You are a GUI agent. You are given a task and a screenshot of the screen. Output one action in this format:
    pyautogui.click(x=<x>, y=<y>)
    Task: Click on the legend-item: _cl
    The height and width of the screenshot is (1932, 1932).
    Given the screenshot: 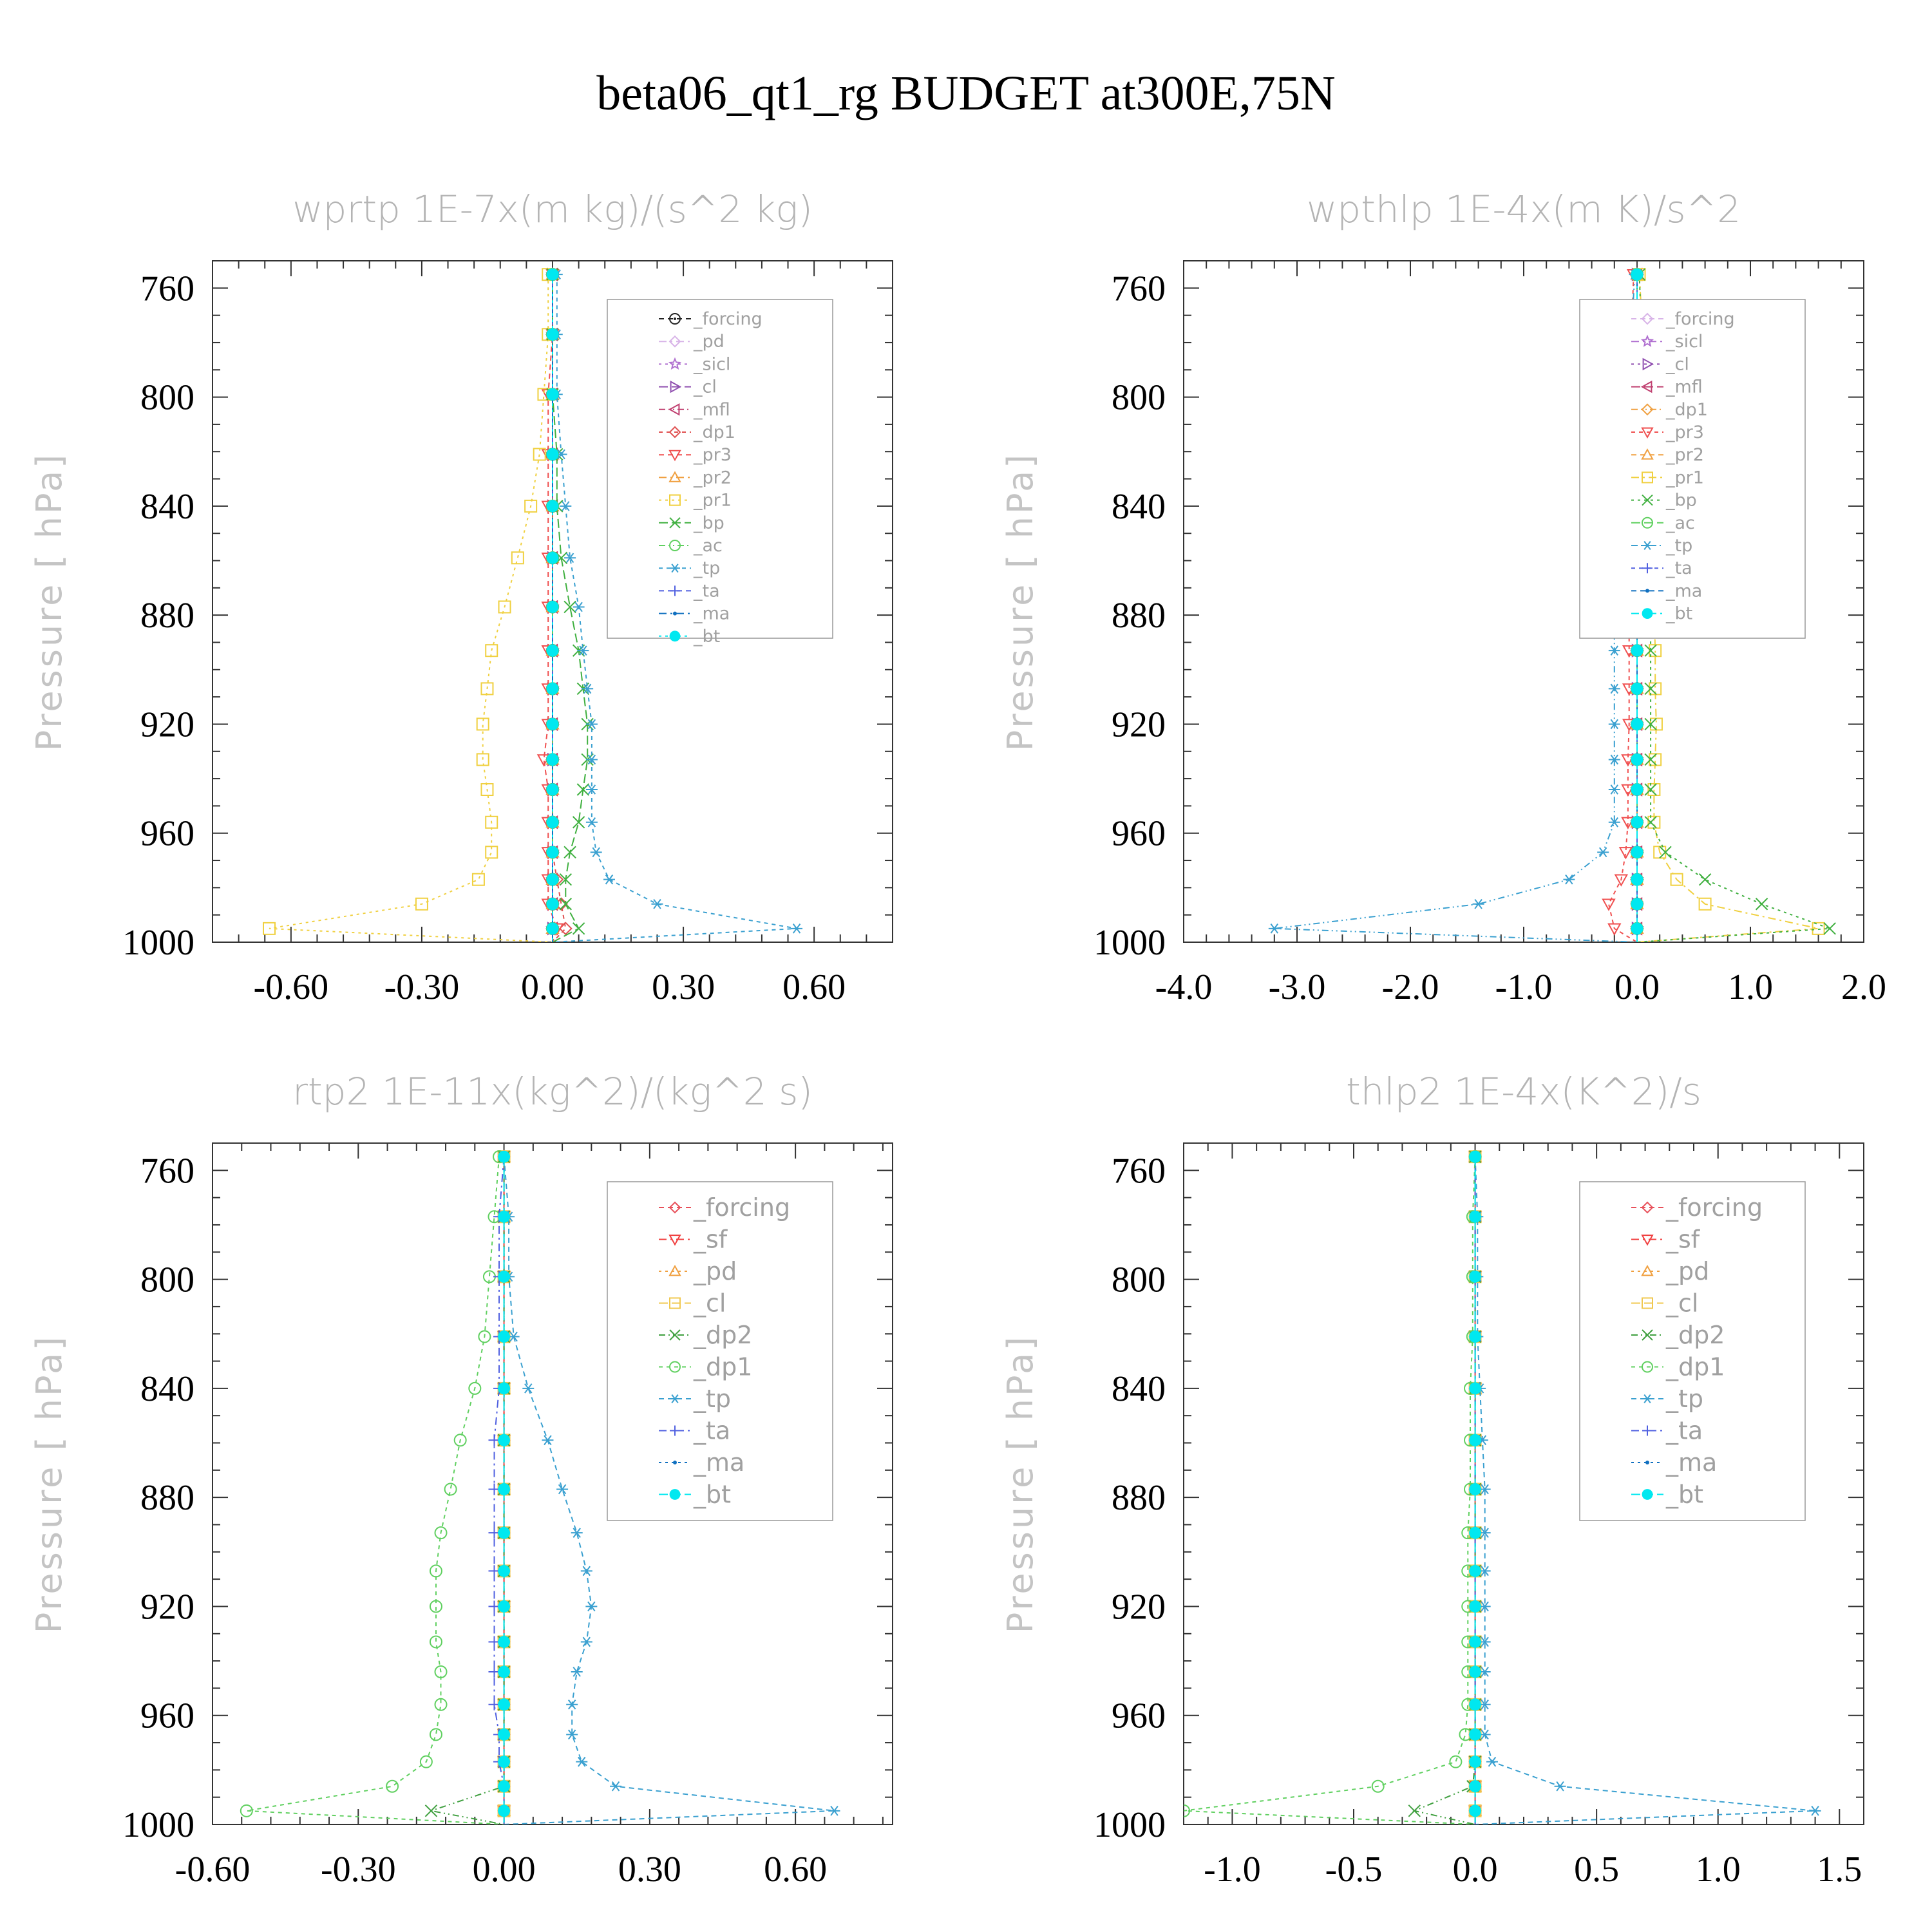 What is the action you would take?
    pyautogui.click(x=1660, y=364)
    